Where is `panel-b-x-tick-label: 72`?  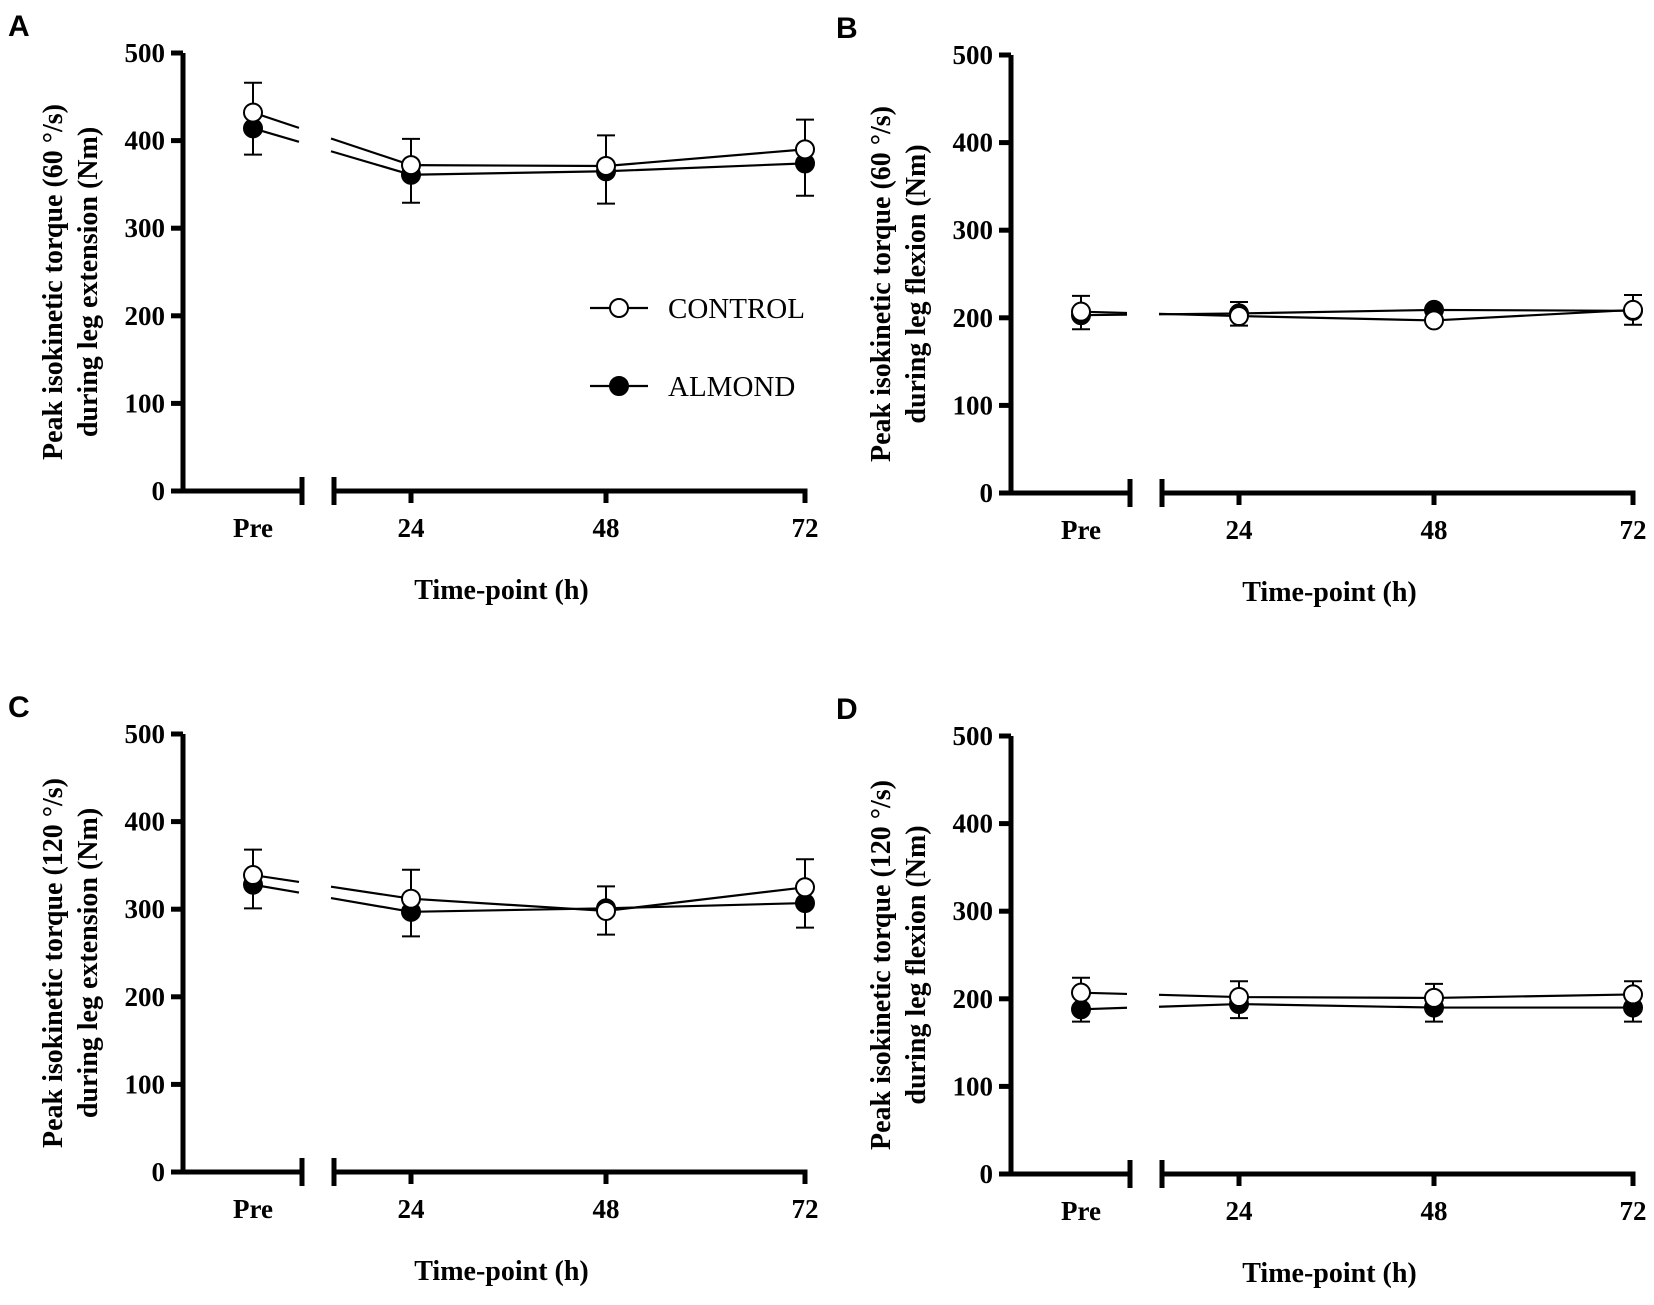
panel-b-x-tick-label: 72 is located at coordinates (1633, 530).